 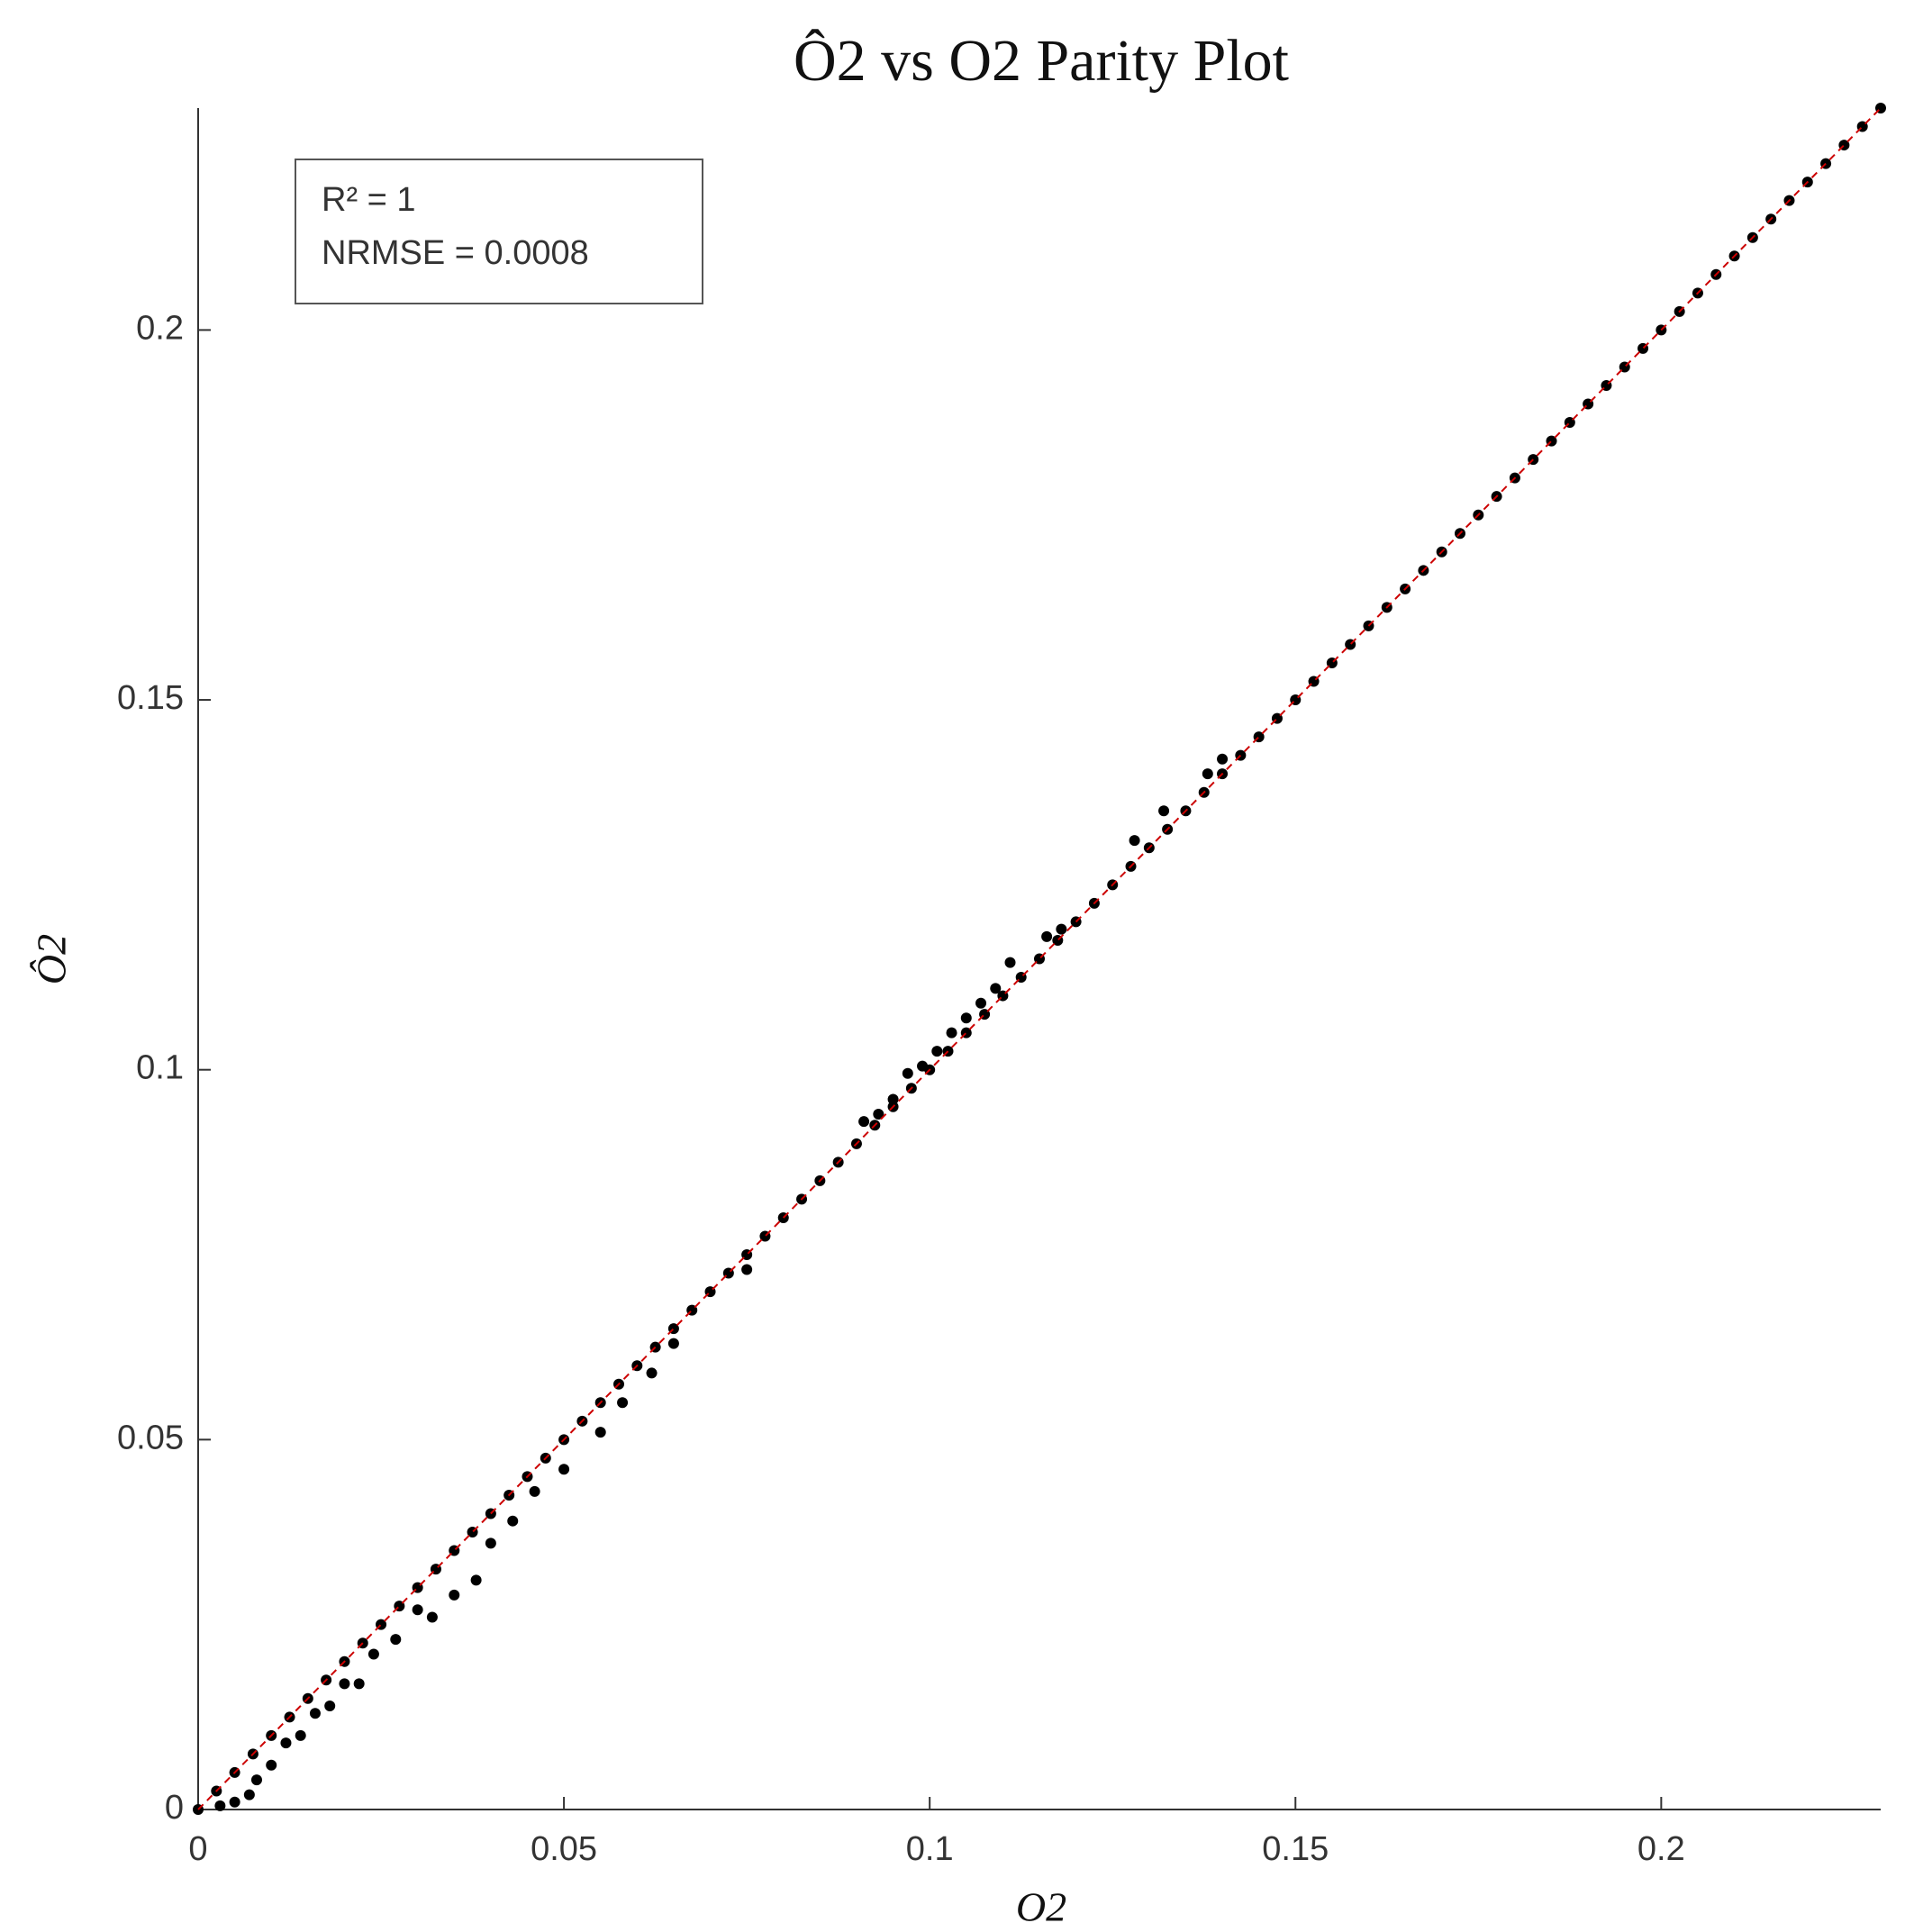 What do you see at coordinates (174, 1808) in the screenshot?
I see `y-tick-label: 0` at bounding box center [174, 1808].